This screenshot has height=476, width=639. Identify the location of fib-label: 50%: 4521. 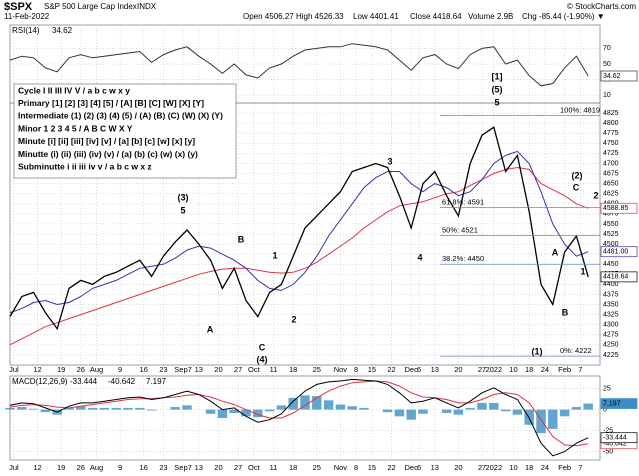
(460, 230).